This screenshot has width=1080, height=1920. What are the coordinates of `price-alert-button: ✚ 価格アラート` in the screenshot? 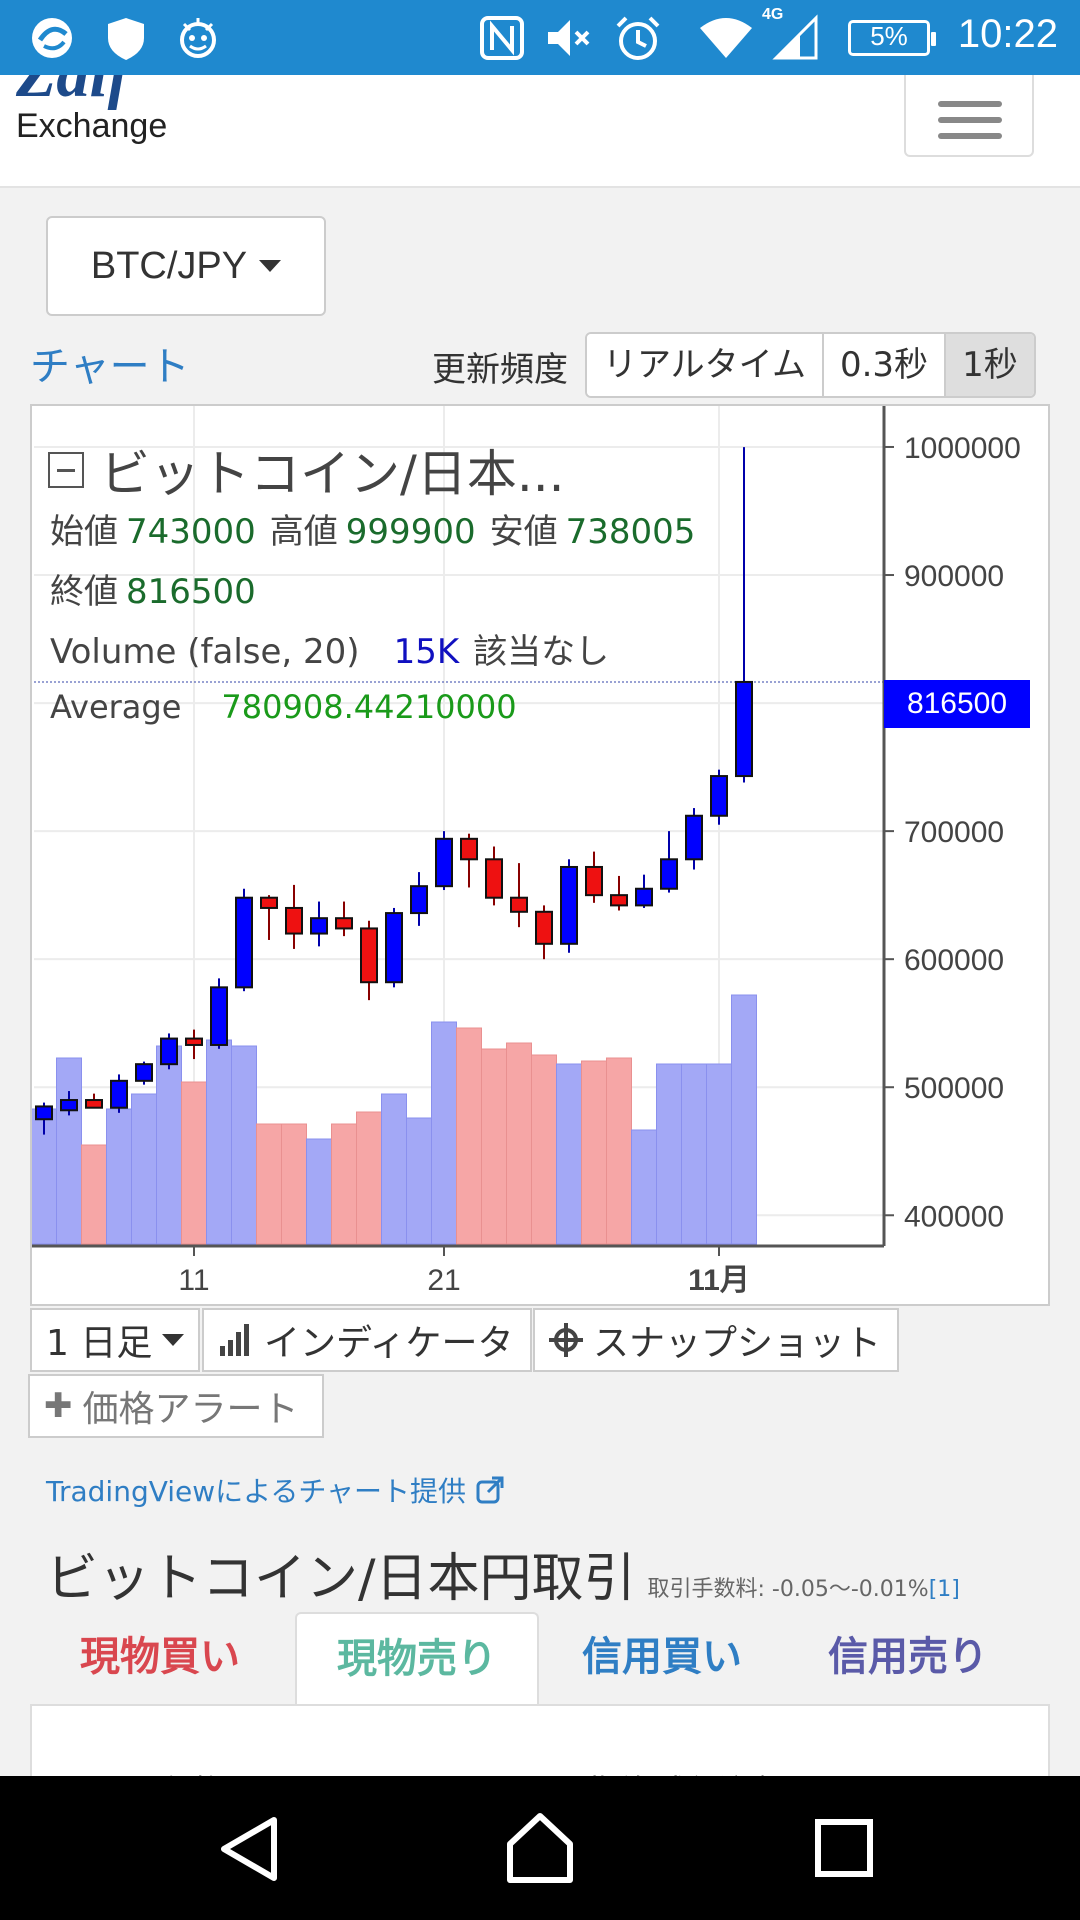 It's located at (176, 1406).